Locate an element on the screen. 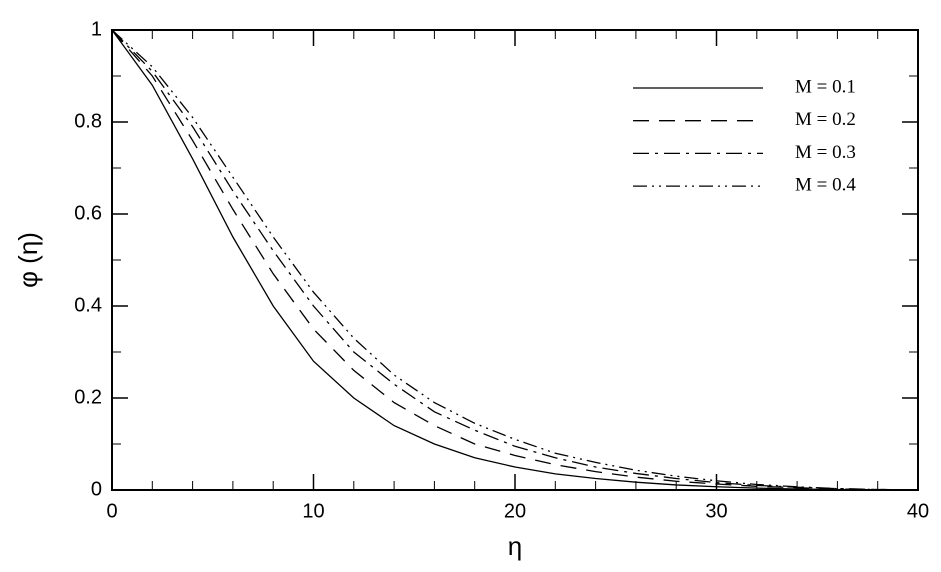 The image size is (941, 572). x-tick-label: 0 is located at coordinates (111, 511).